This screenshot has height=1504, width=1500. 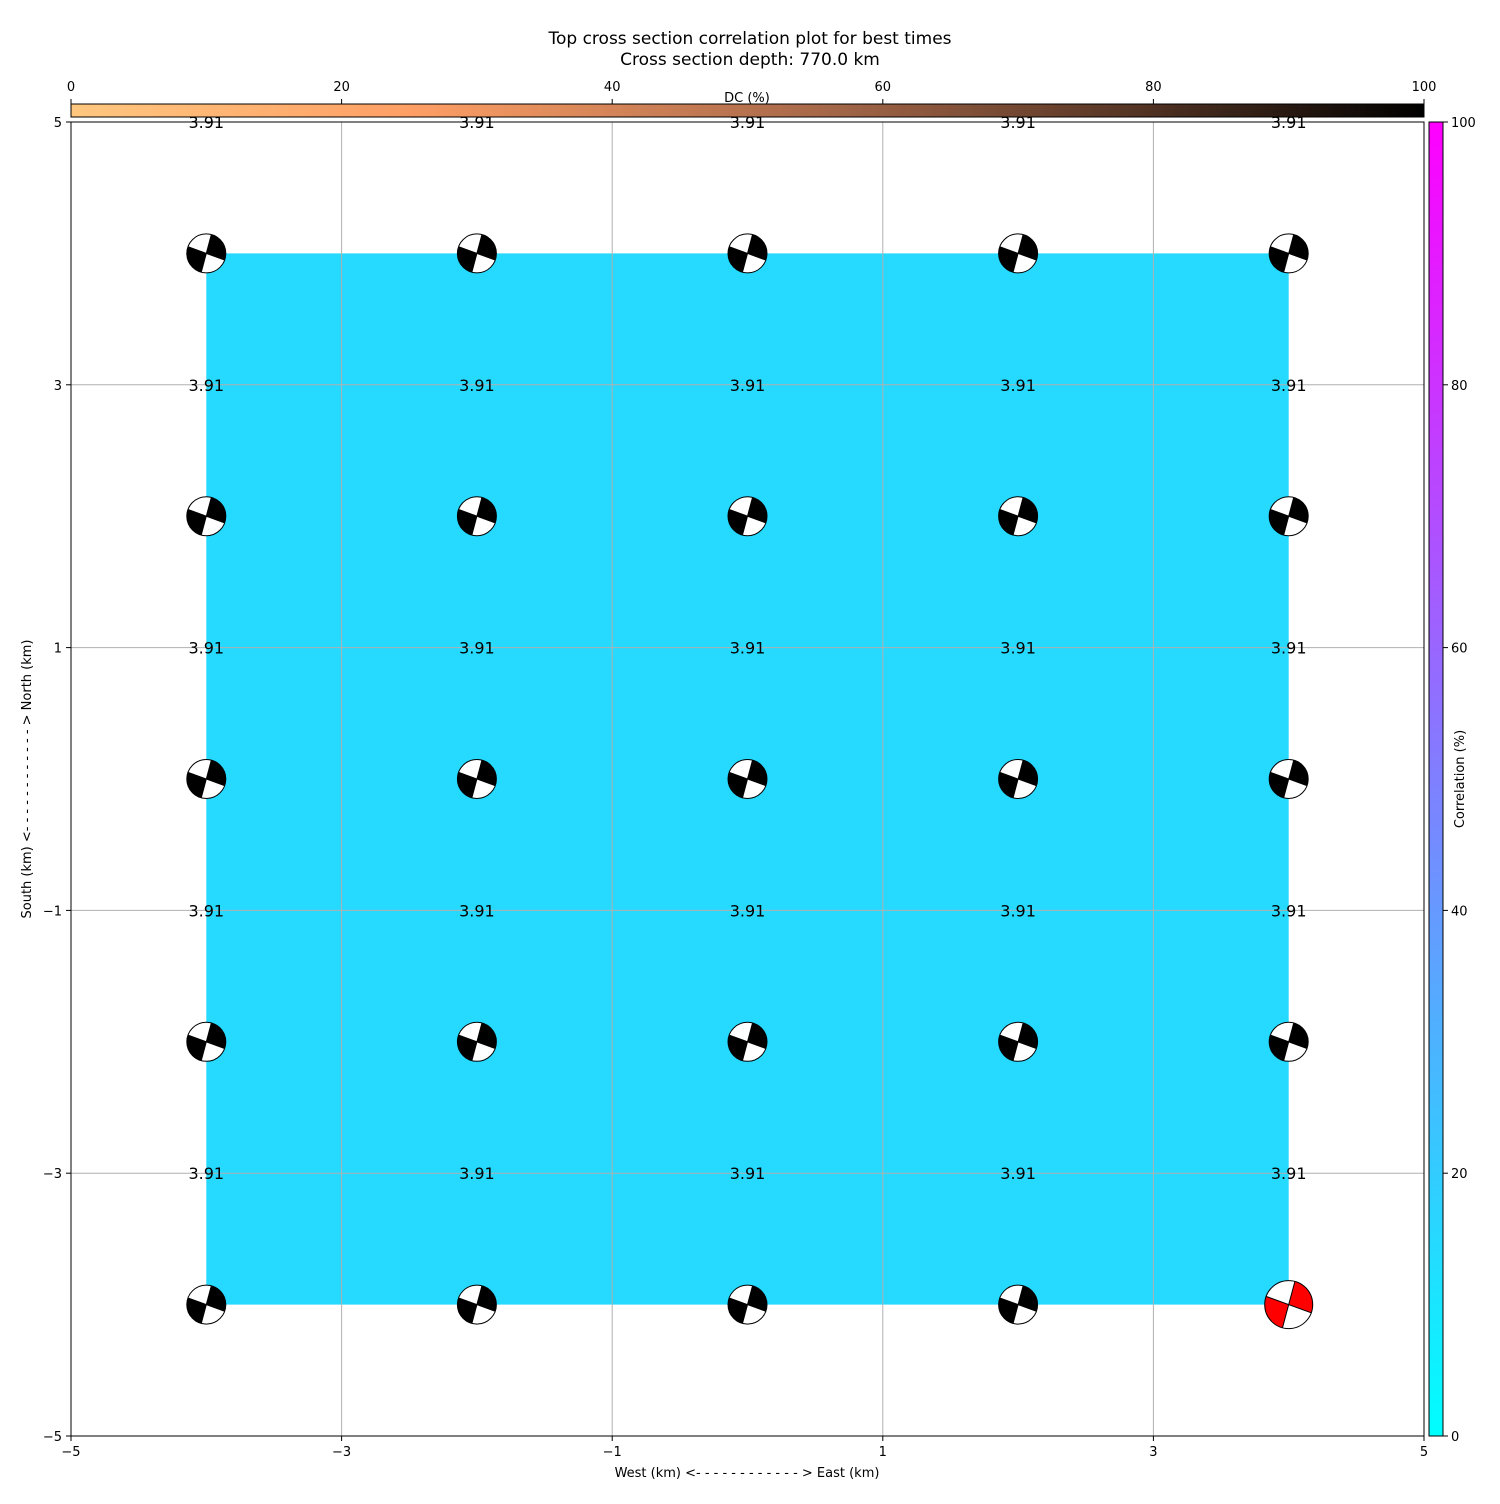 I want to click on correlation-colorbar-tick-label: 20, so click(x=1459, y=1174).